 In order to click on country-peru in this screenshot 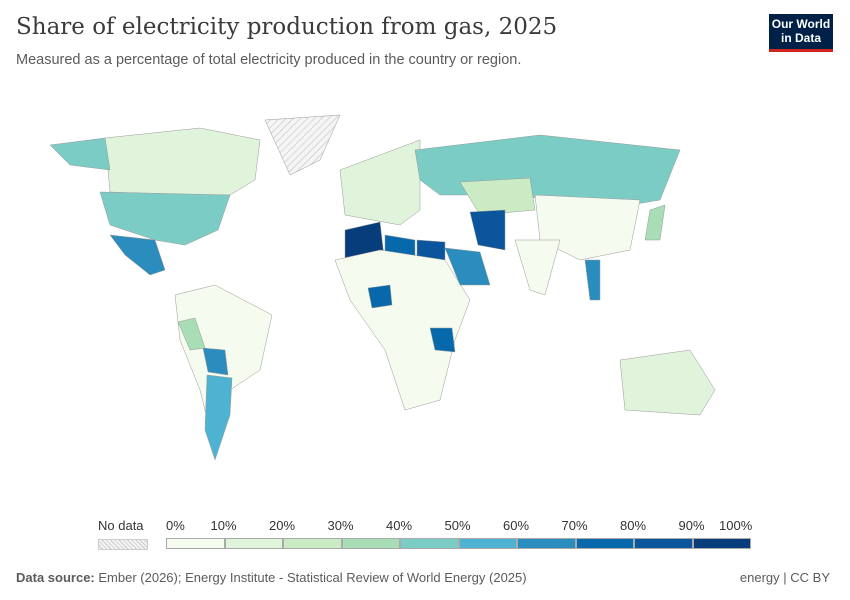, I will do `click(191, 334)`.